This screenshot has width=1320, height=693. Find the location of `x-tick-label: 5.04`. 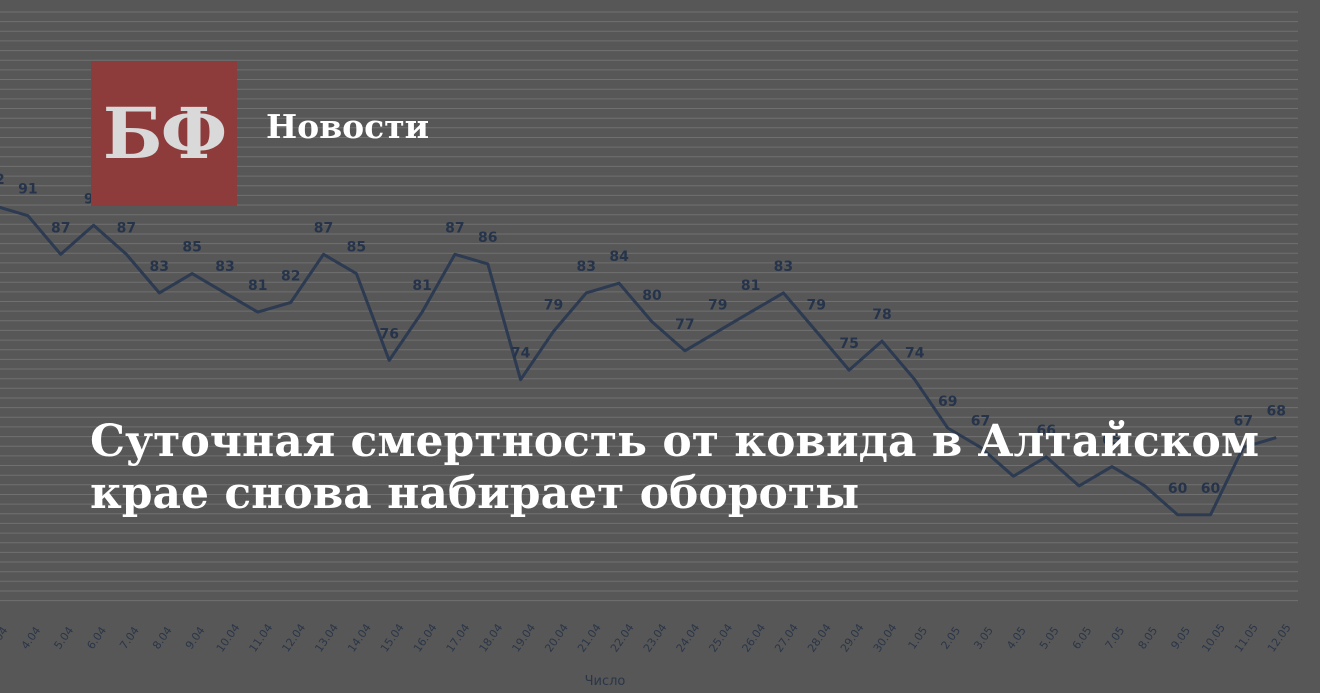

x-tick-label: 5.04 is located at coordinates (63, 638).